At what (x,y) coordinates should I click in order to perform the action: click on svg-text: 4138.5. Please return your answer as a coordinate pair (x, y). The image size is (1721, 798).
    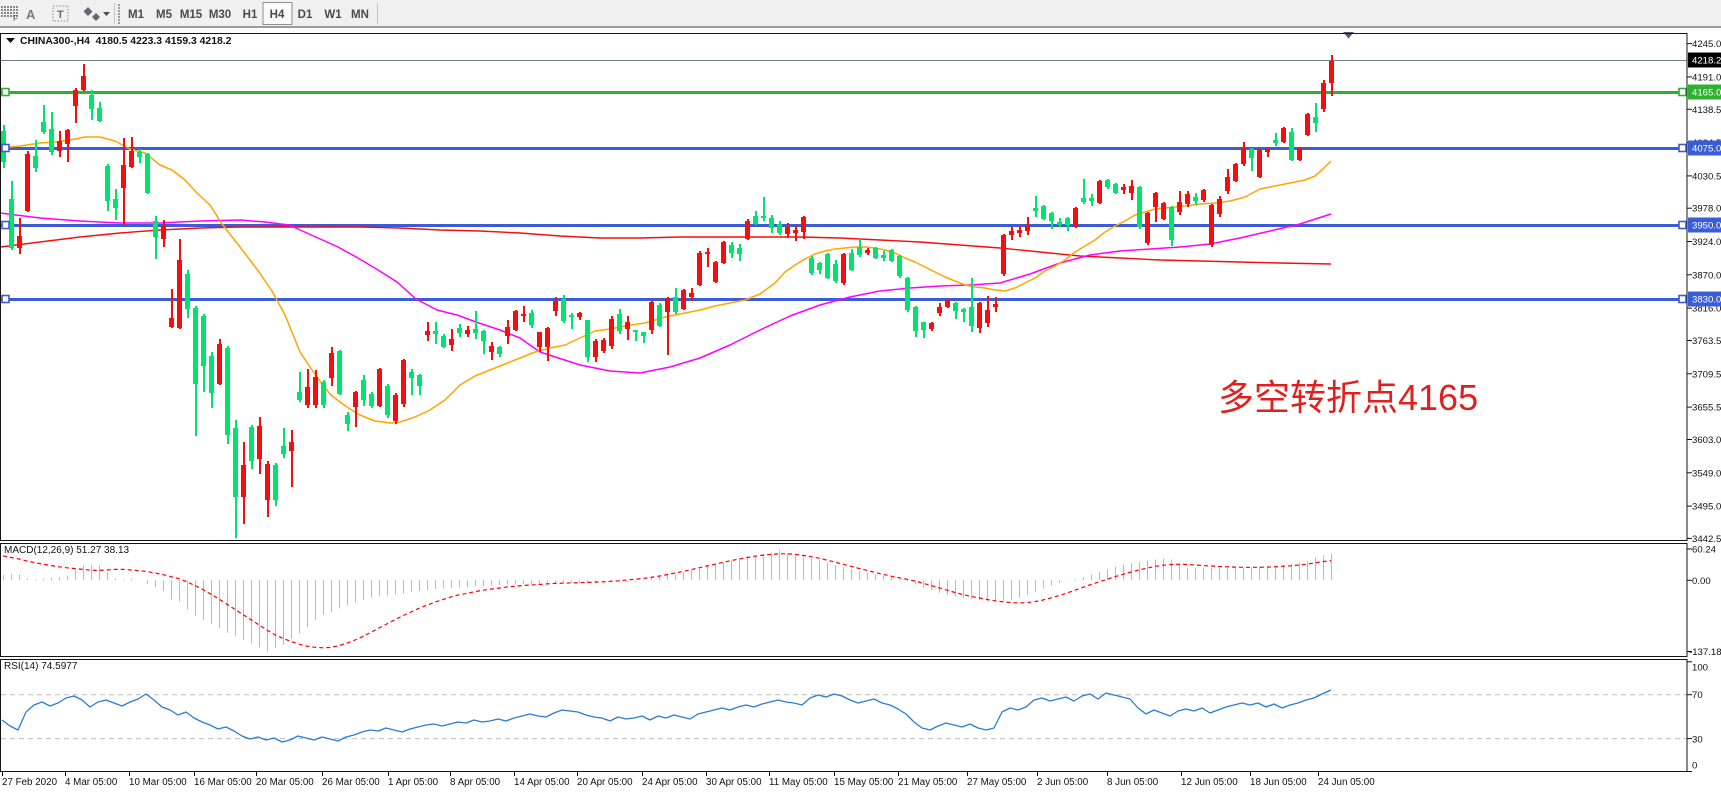
    Looking at the image, I should click on (1706, 110).